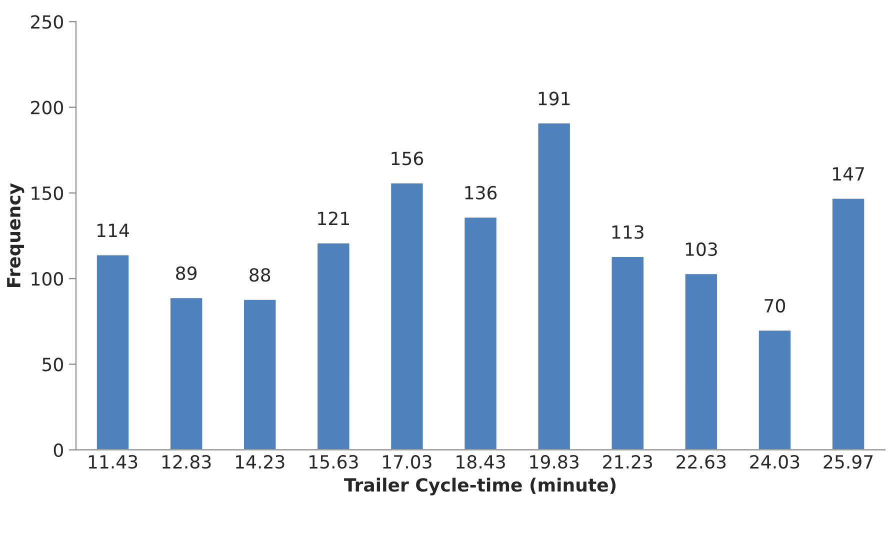 Image resolution: width=894 pixels, height=542 pixels. Describe the element at coordinates (334, 462) in the screenshot. I see `x-tick-label: 15.63` at that location.